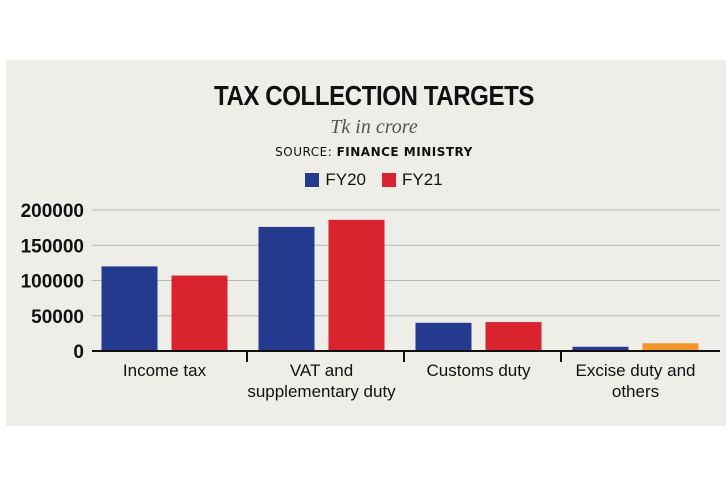 This screenshot has width=726, height=484. I want to click on x-tick-label: Customs duty, so click(479, 370).